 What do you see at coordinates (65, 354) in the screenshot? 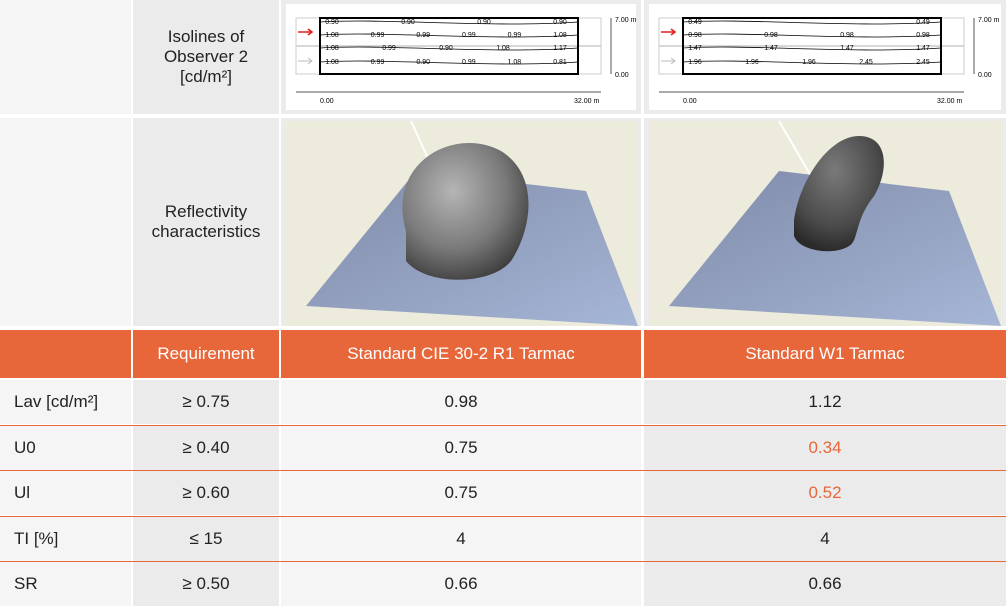
I see `table-header-empty` at bounding box center [65, 354].